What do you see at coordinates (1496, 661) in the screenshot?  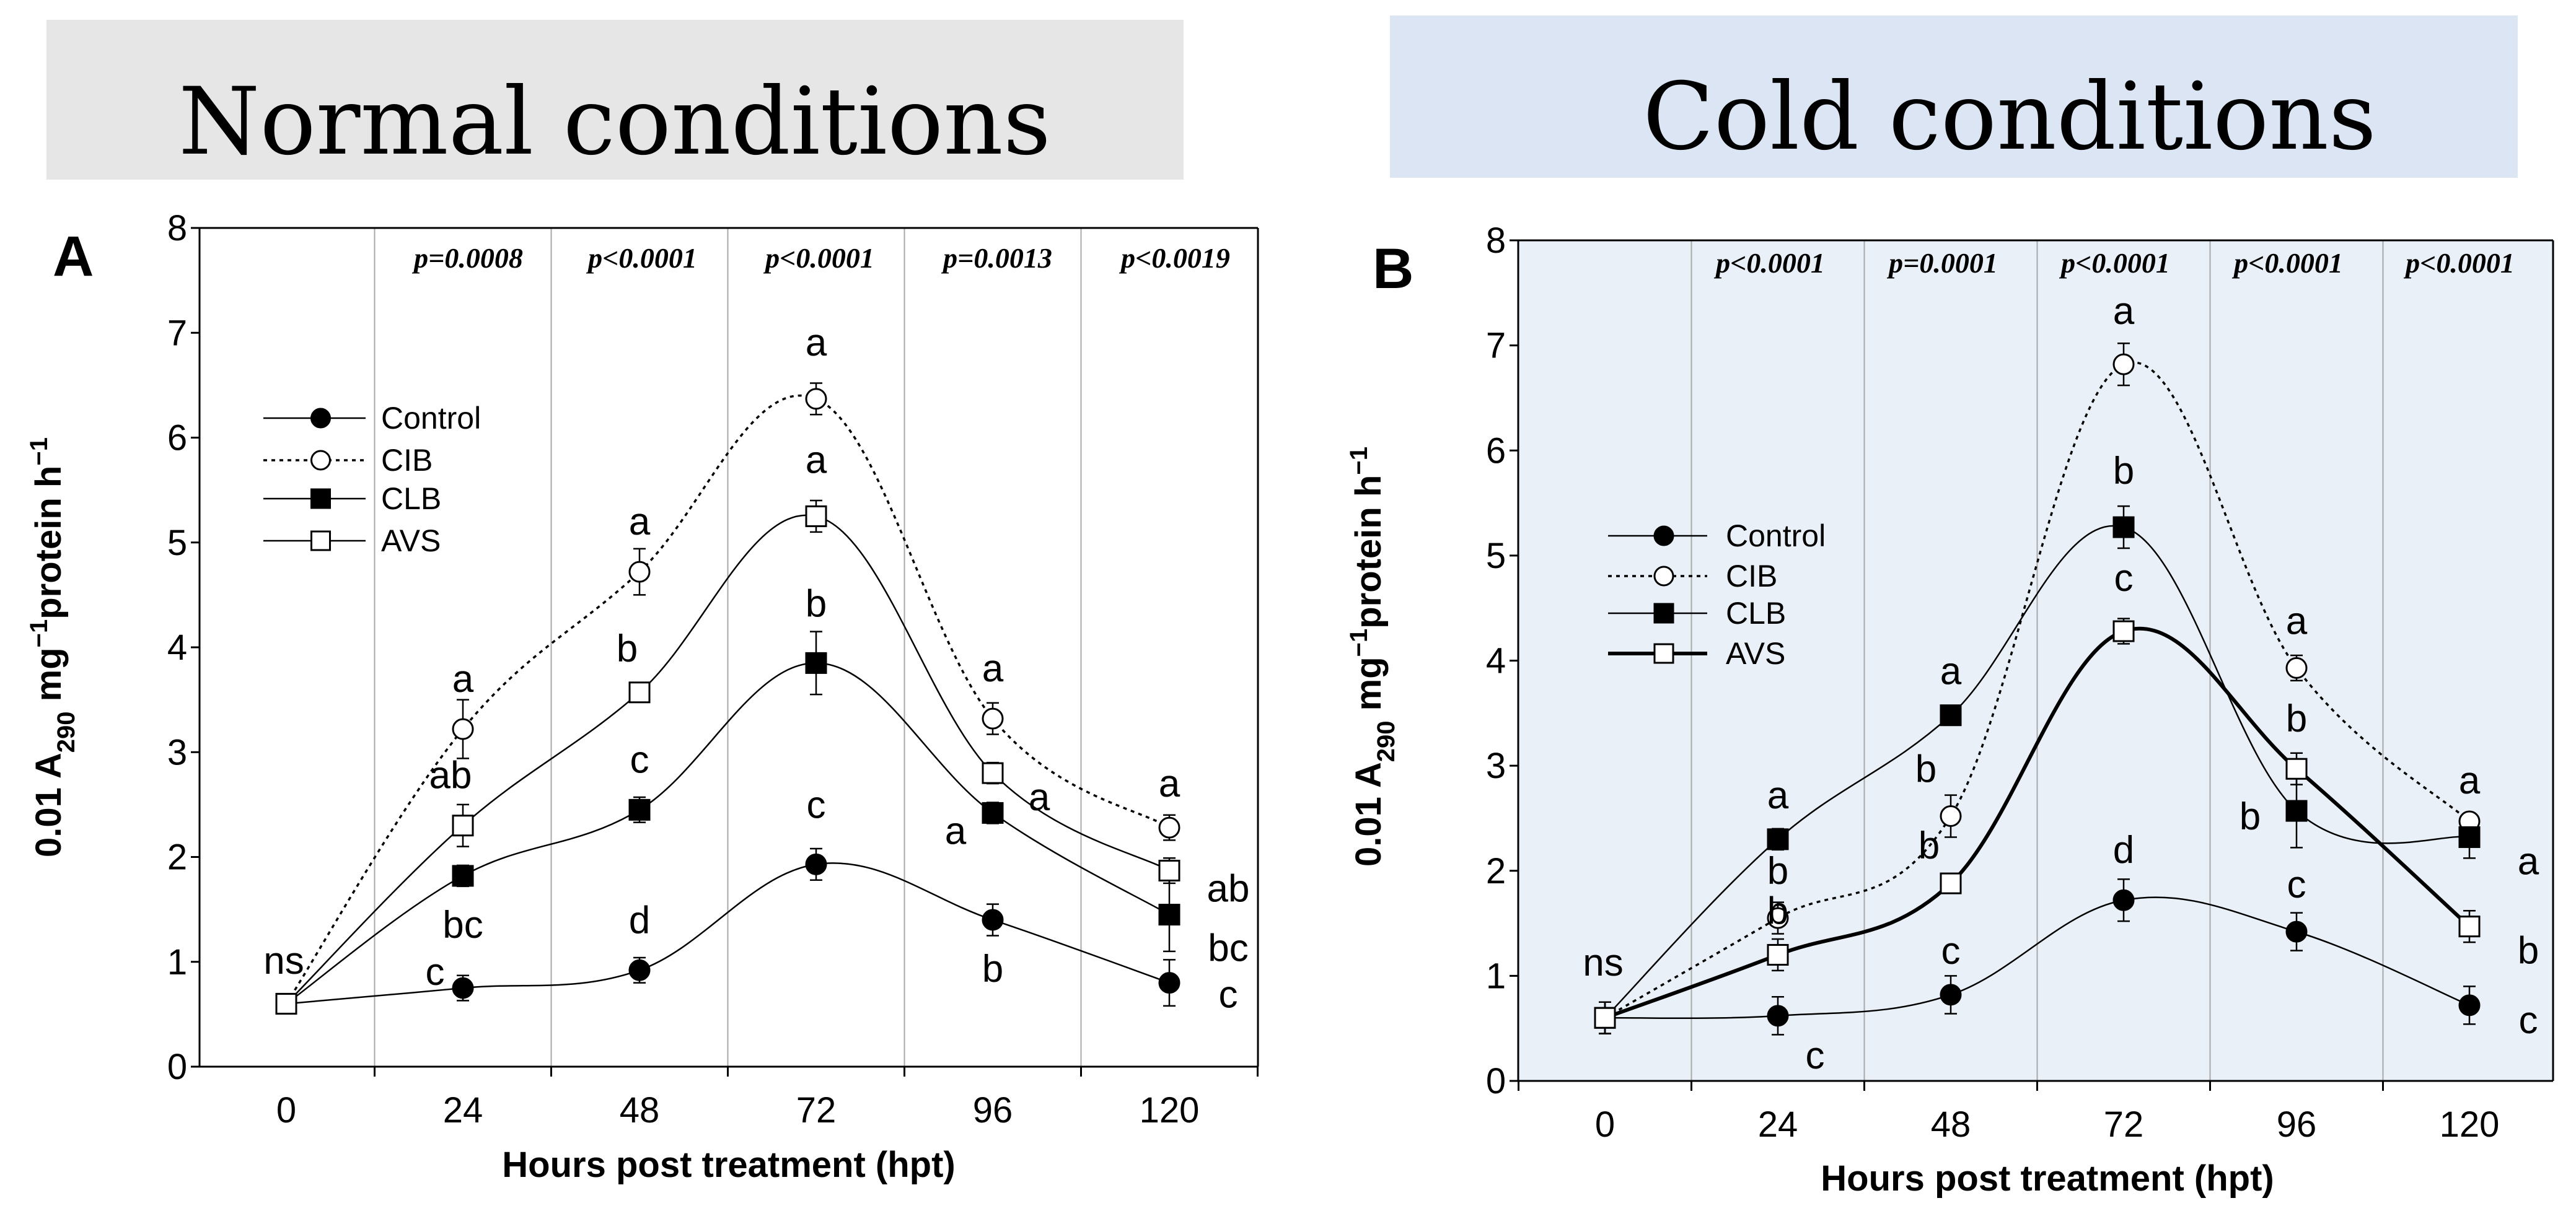 I see `y-tick-label: 4` at bounding box center [1496, 661].